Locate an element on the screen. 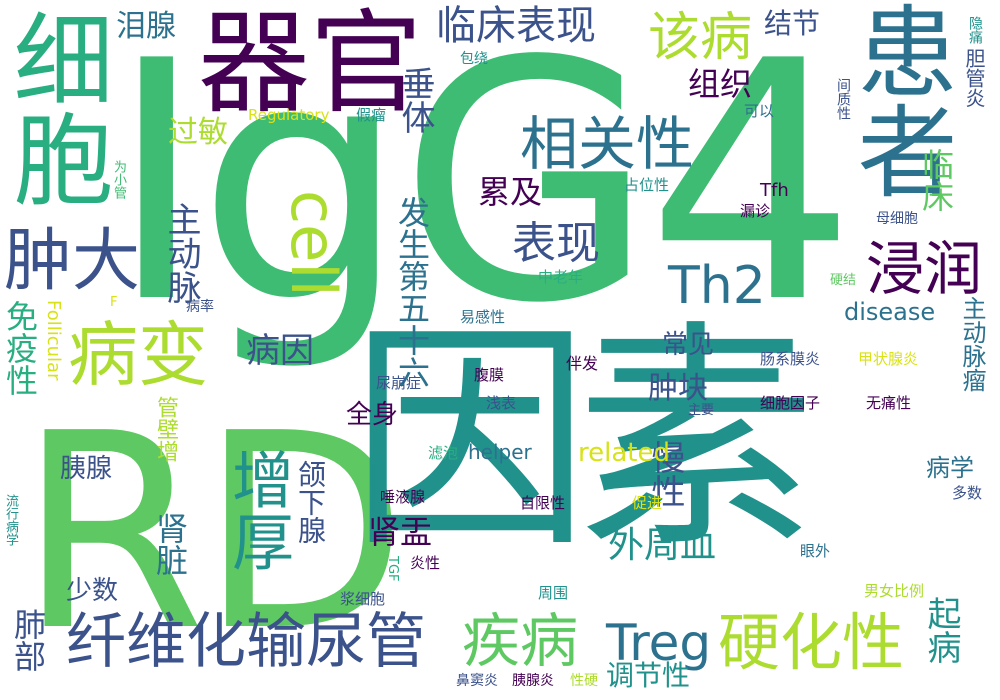 This screenshot has width=1000, height=700. word-gaibing: 该病 is located at coordinates (700, 38).